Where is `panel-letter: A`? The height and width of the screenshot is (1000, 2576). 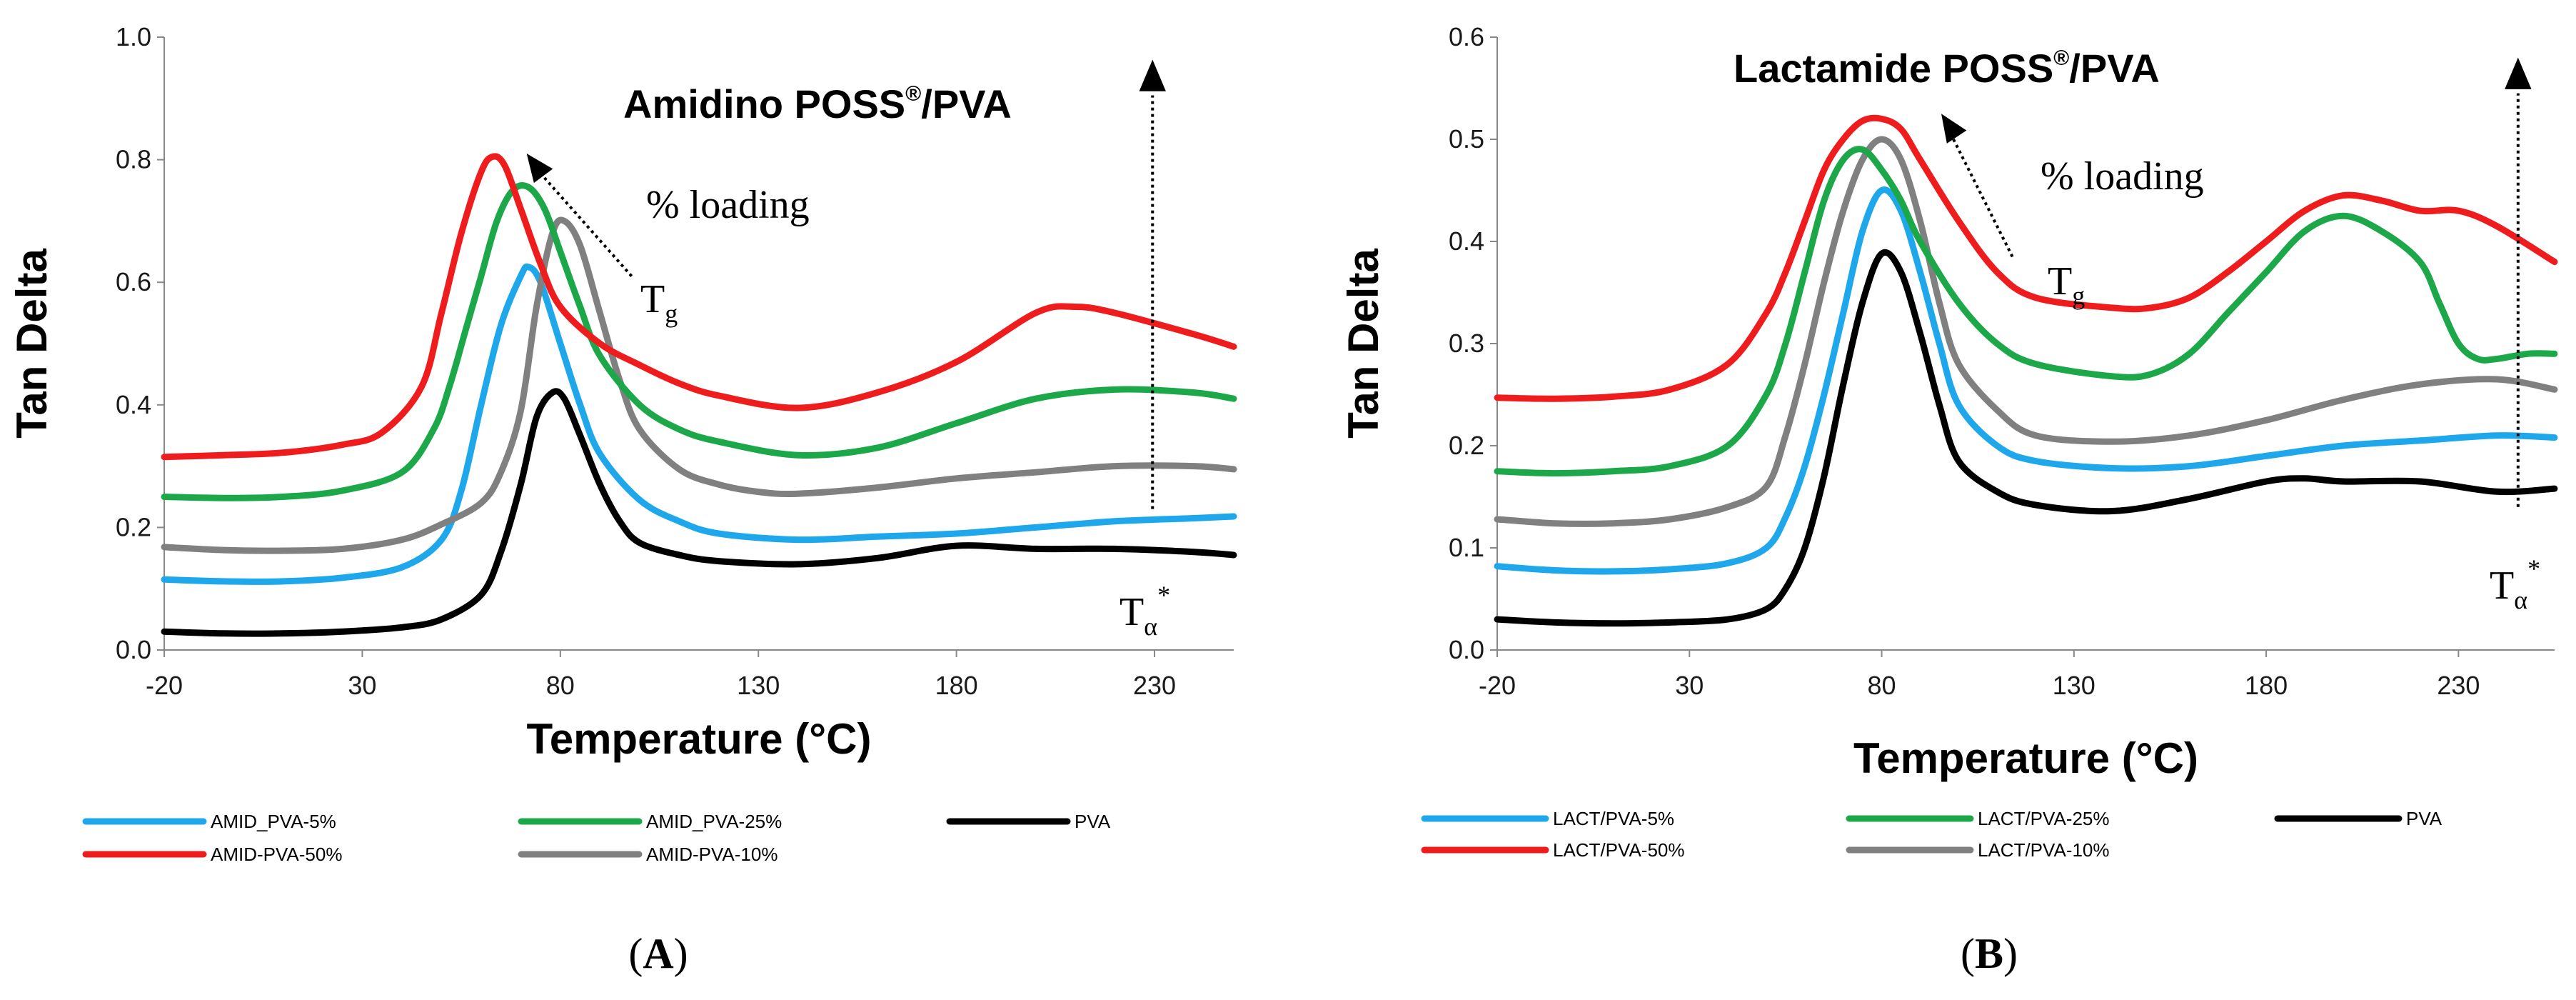
panel-letter: A is located at coordinates (658, 953).